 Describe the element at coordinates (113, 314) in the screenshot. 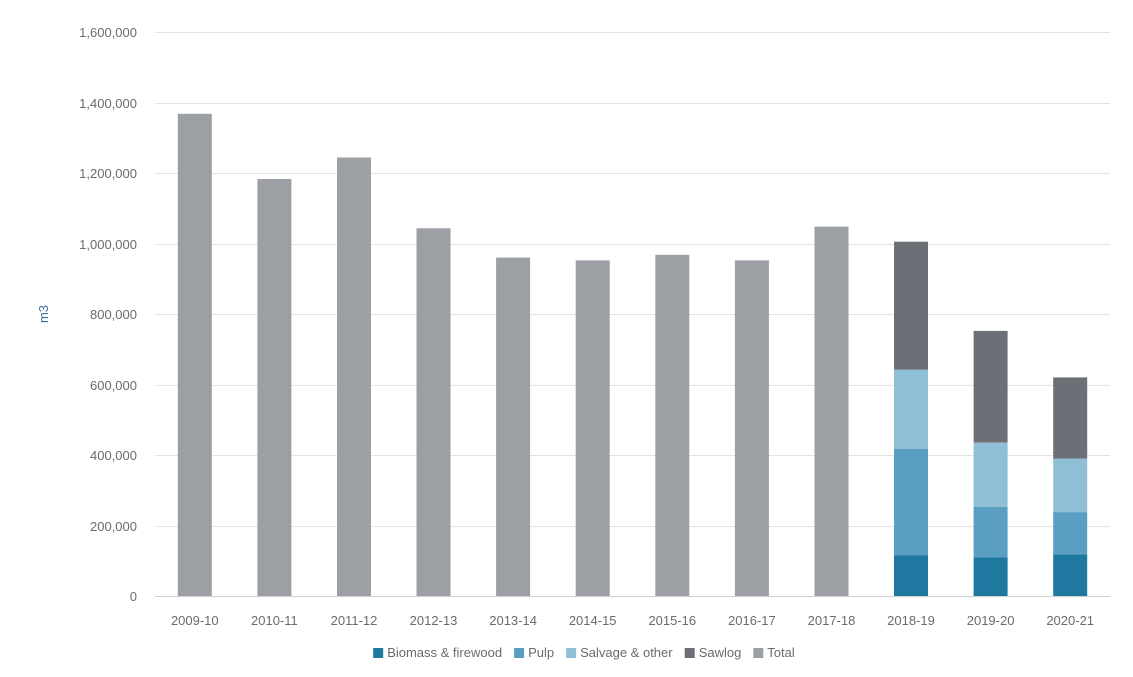

I see `y-tick-label: 800,000` at that location.